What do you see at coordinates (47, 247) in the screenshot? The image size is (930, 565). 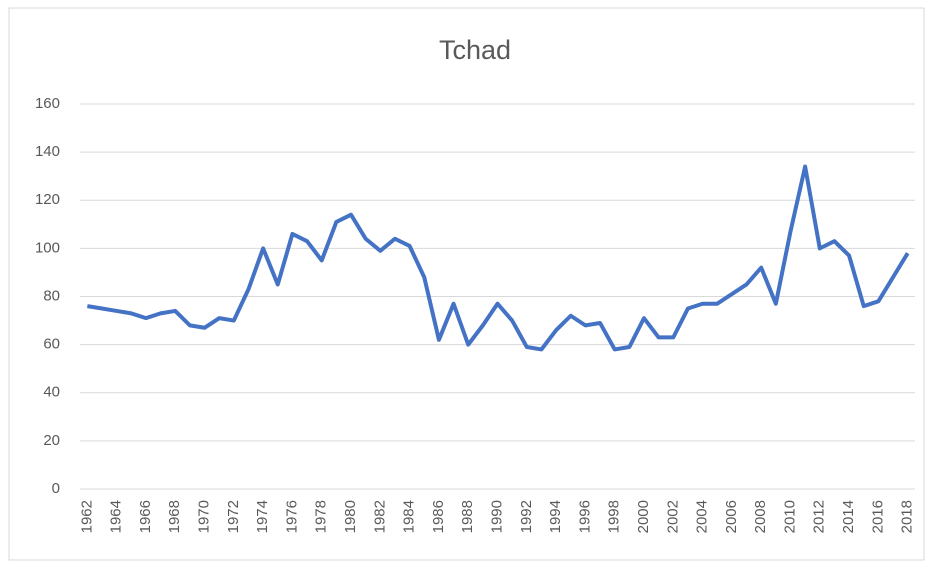 I see `y-tick-label: 100` at bounding box center [47, 247].